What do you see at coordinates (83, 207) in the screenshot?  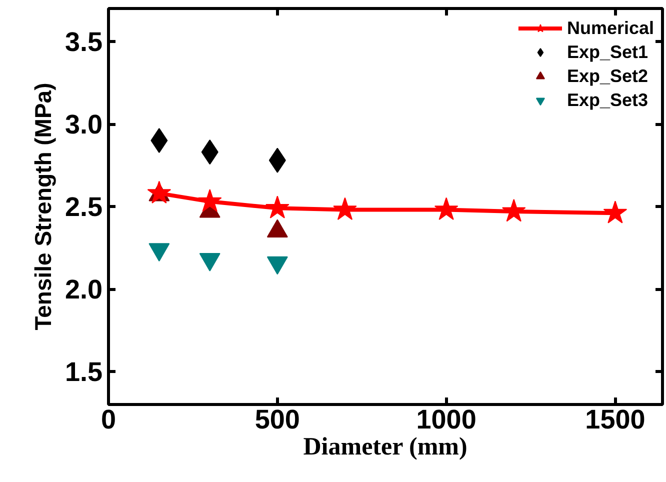 I see `y-tick-label: 2.5` at bounding box center [83, 207].